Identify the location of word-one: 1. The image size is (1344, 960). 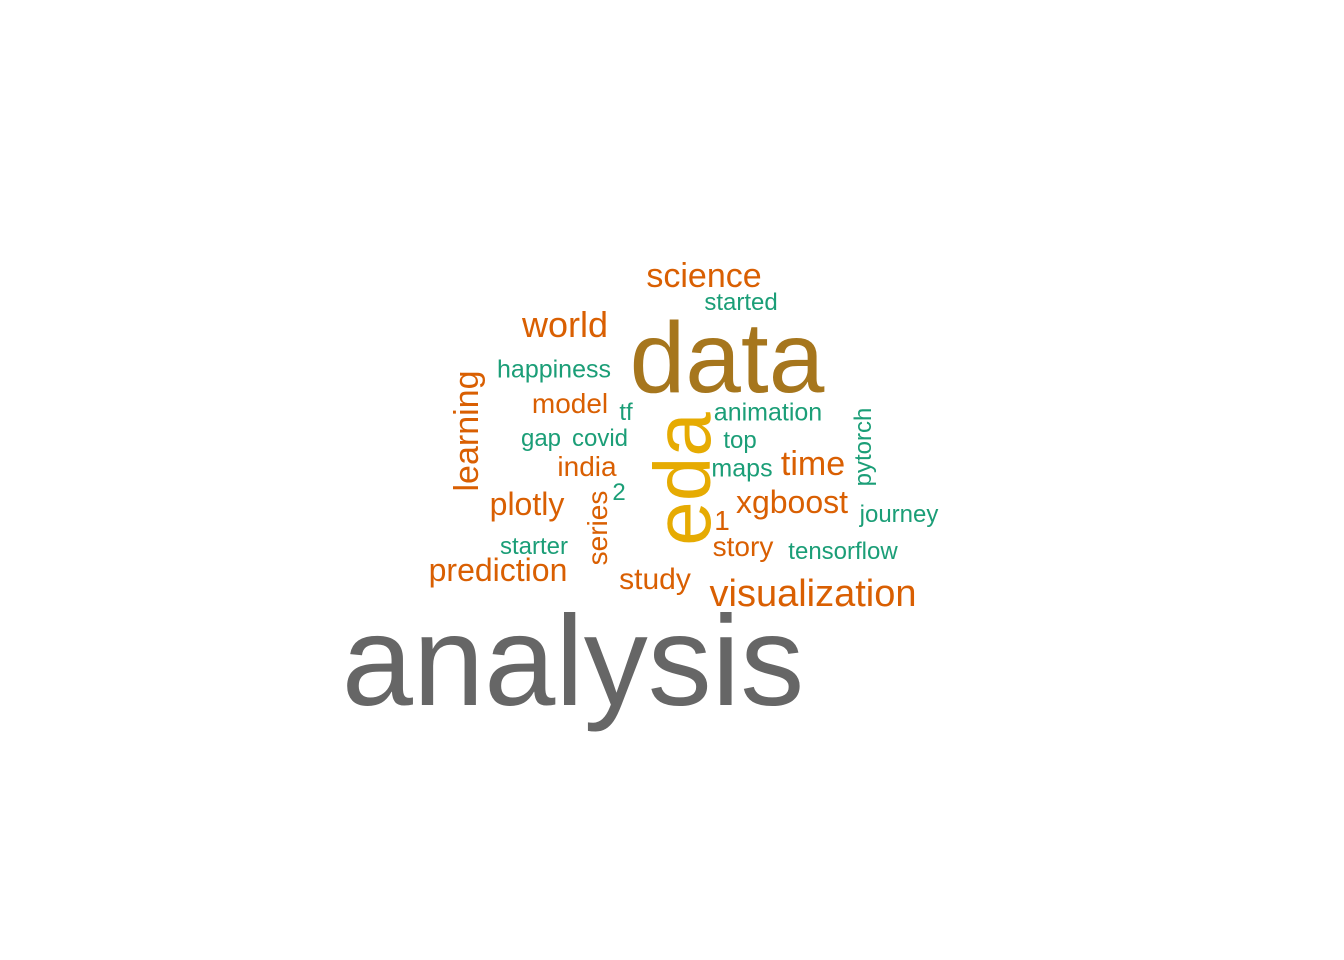
(722, 520).